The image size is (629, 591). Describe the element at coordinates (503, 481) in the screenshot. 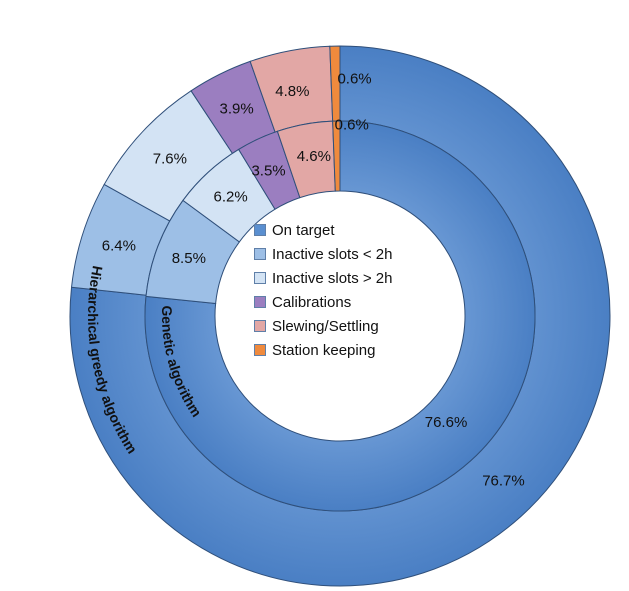

I see `outer-ring-label-on-target: 76.7%` at that location.